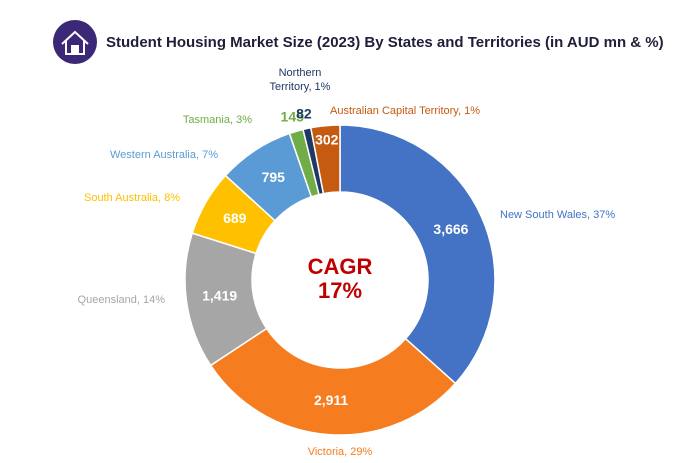  What do you see at coordinates (132, 198) in the screenshot?
I see `category-label: South Australia, 8%` at bounding box center [132, 198].